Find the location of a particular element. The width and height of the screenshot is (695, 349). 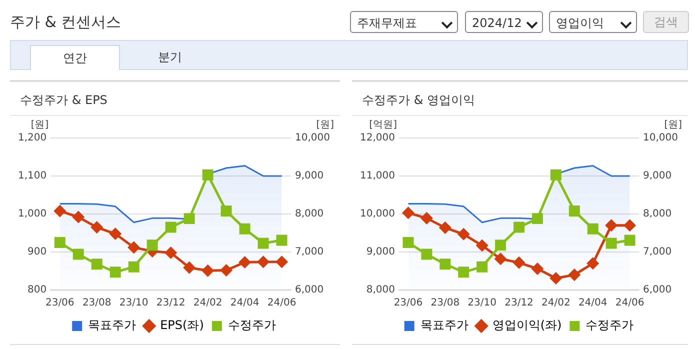

text: 분기 is located at coordinates (170, 57).